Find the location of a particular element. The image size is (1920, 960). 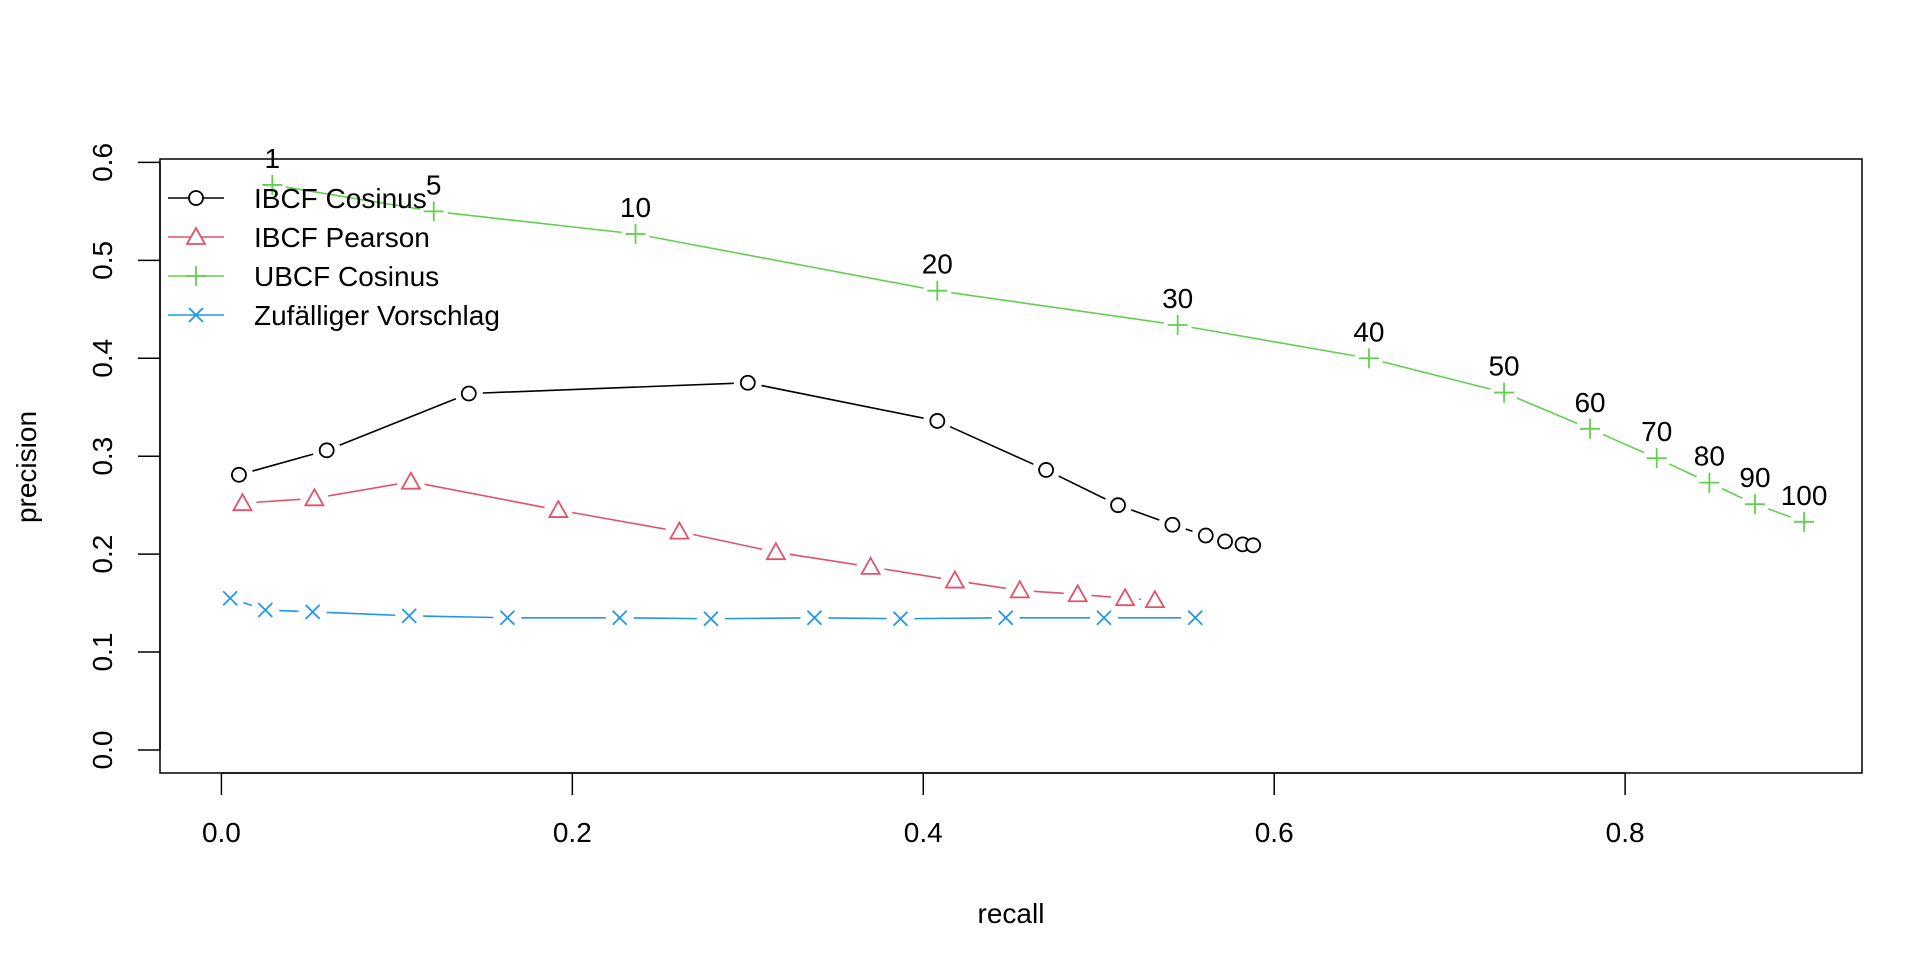

y-tick-label: 0.4 is located at coordinates (102, 358).